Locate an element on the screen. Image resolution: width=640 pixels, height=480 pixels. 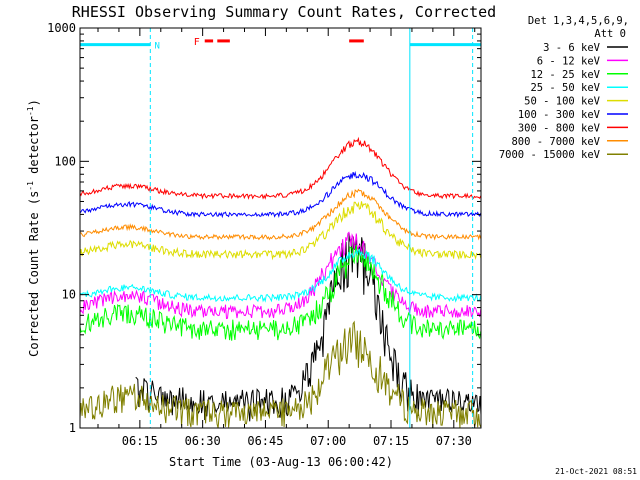
y-tick-label: 1 is located at coordinates (72, 428).